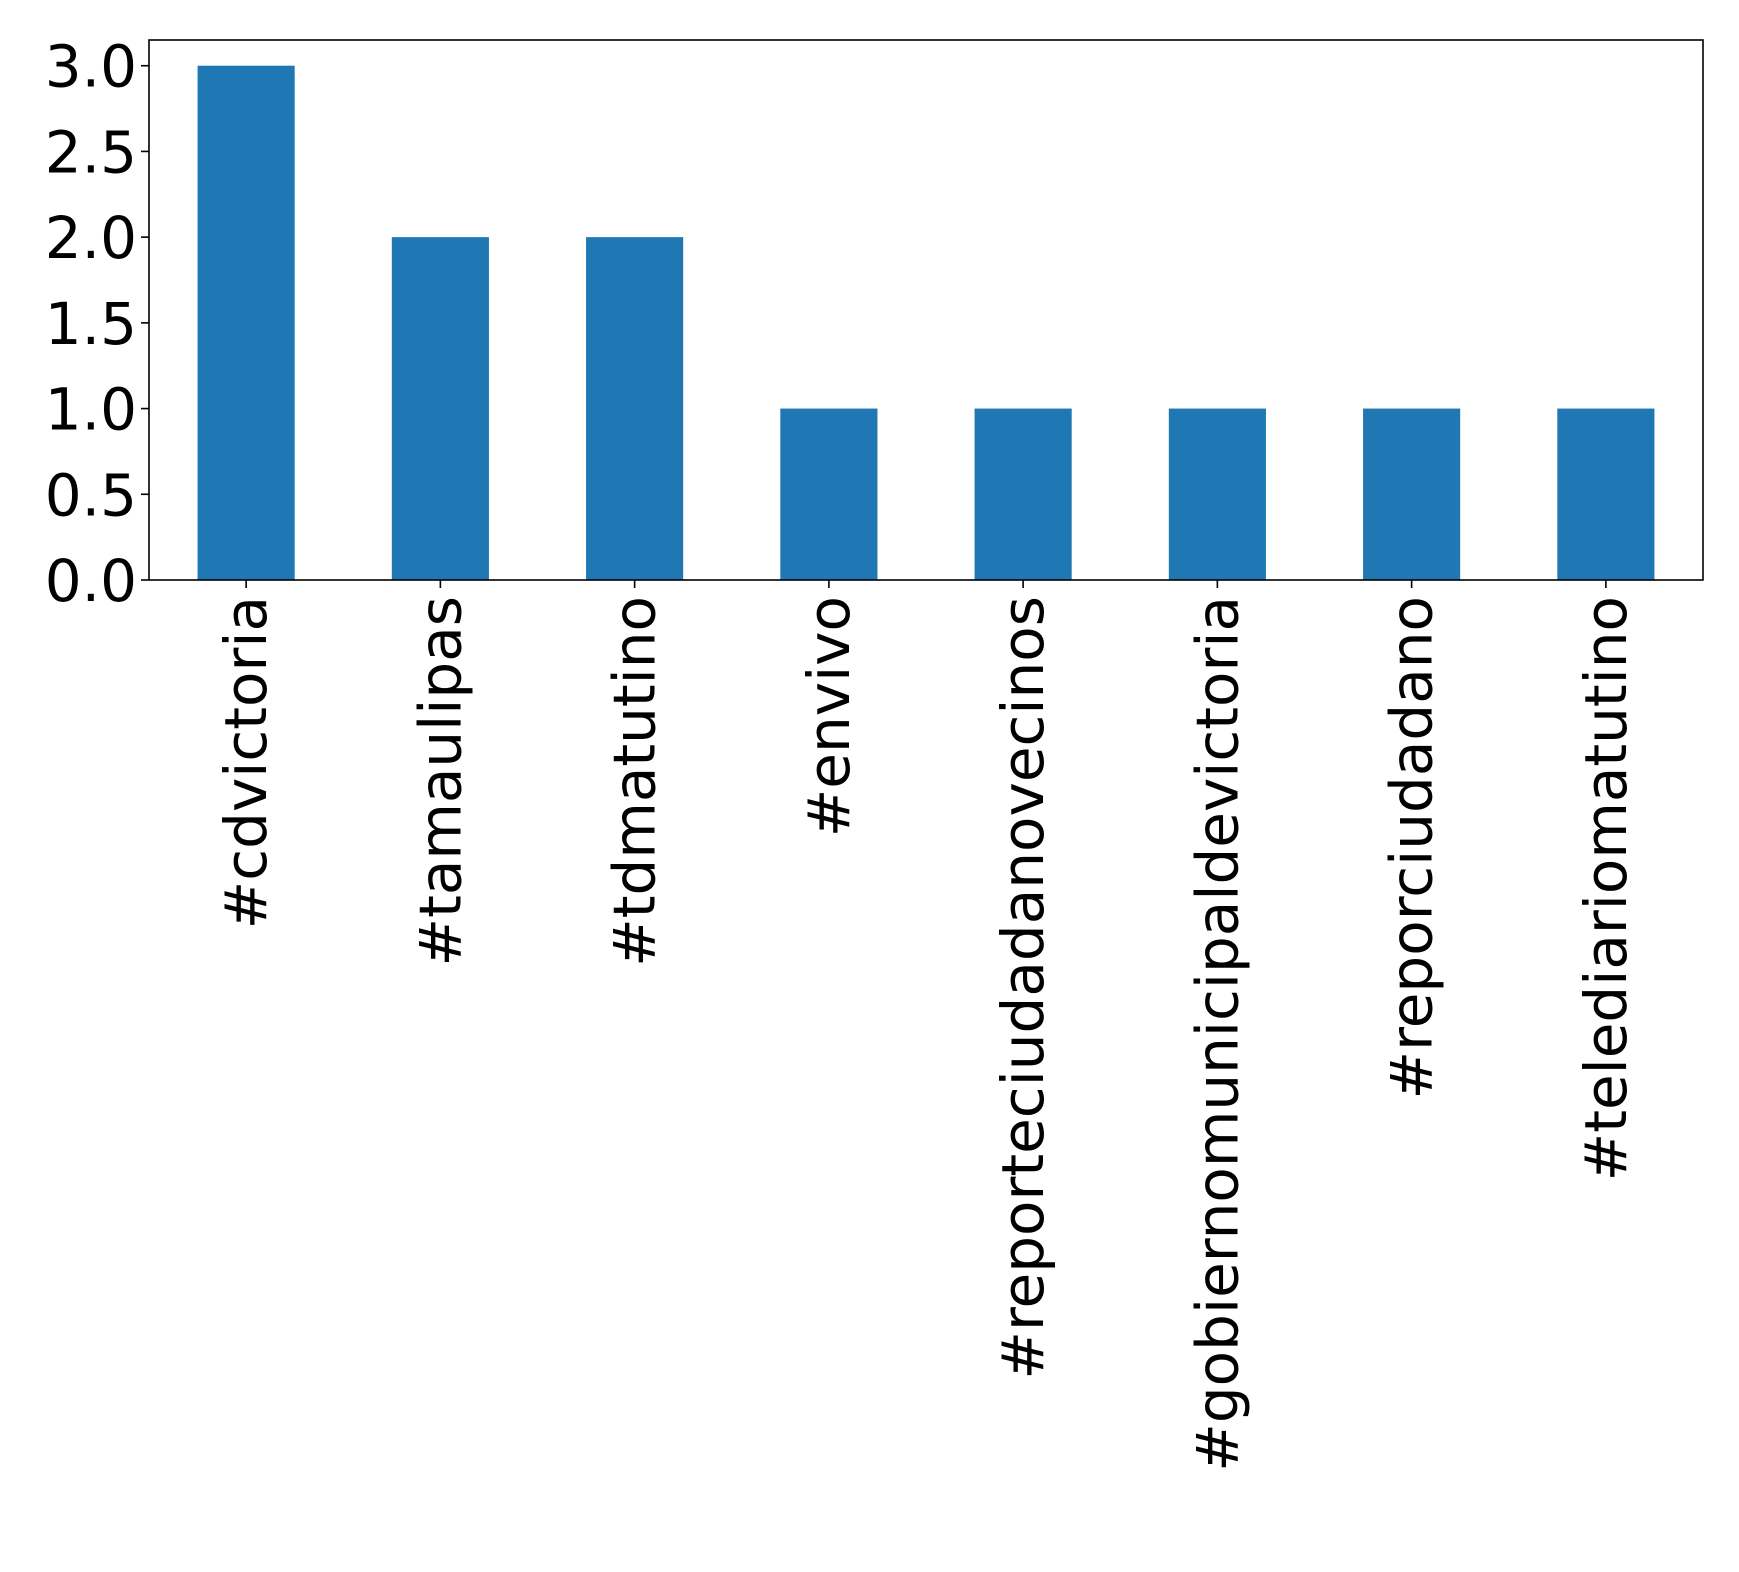 The height and width of the screenshot is (1572, 1739). I want to click on y-tick-label: 0.5, so click(91, 495).